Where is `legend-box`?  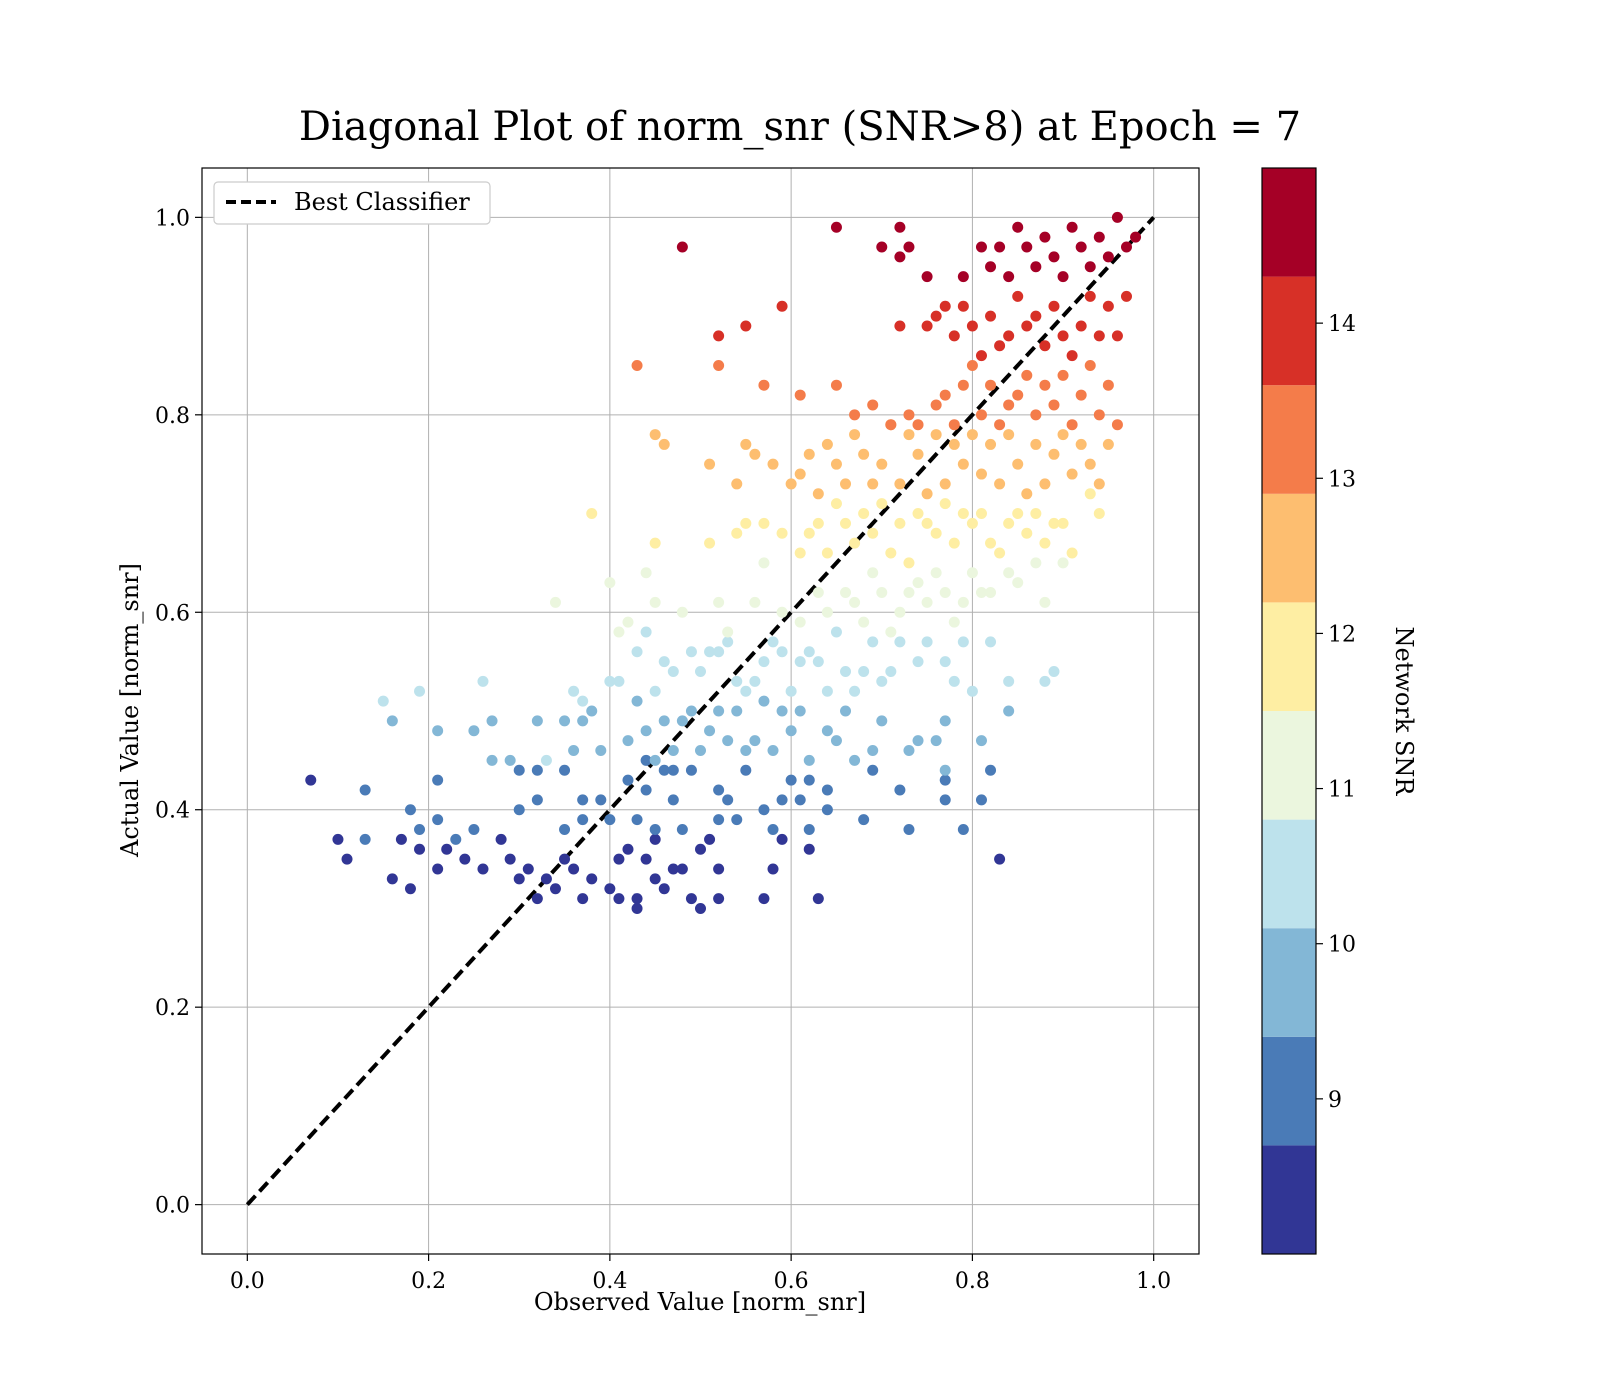
legend-box is located at coordinates (352, 203).